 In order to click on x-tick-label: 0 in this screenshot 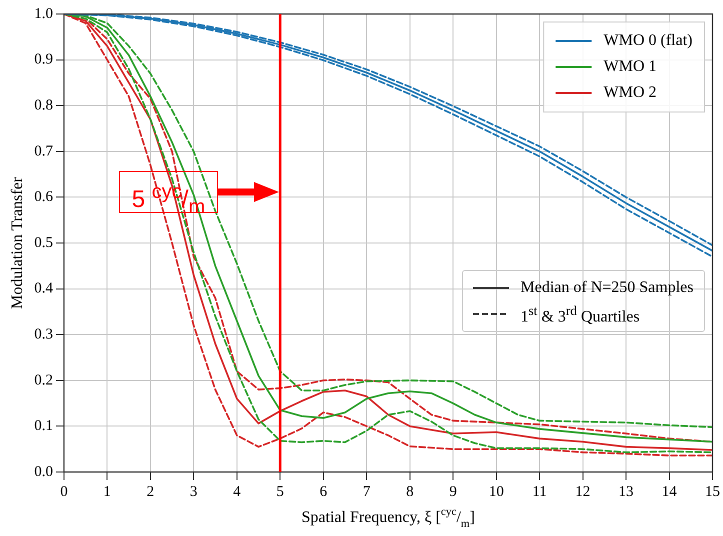, I will do `click(64, 492)`.